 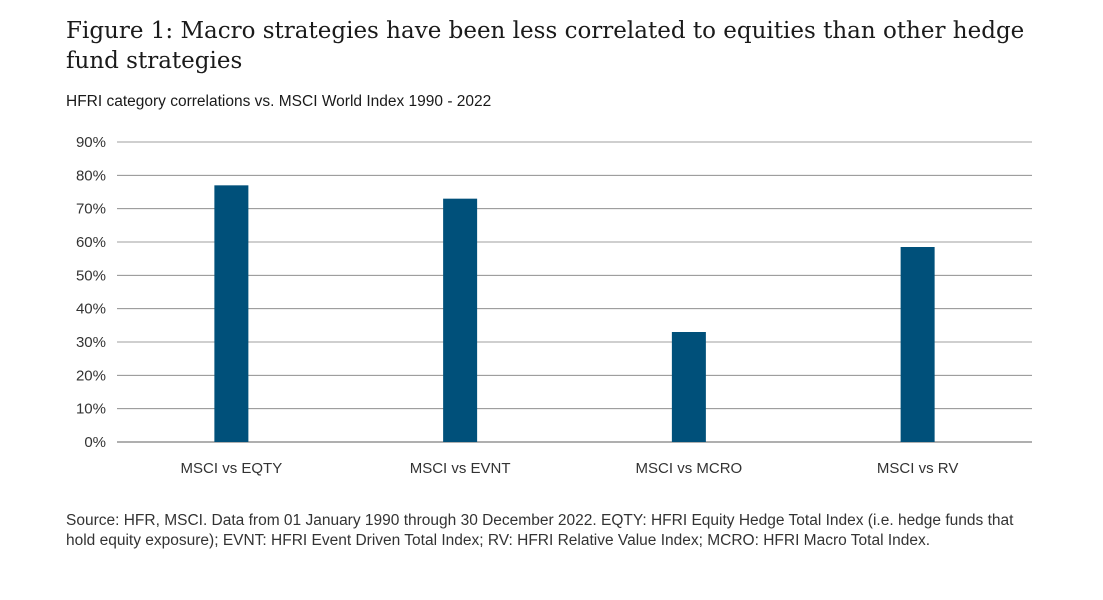 What do you see at coordinates (460, 468) in the screenshot?
I see `x-tick-label: MSCI vs EVNT` at bounding box center [460, 468].